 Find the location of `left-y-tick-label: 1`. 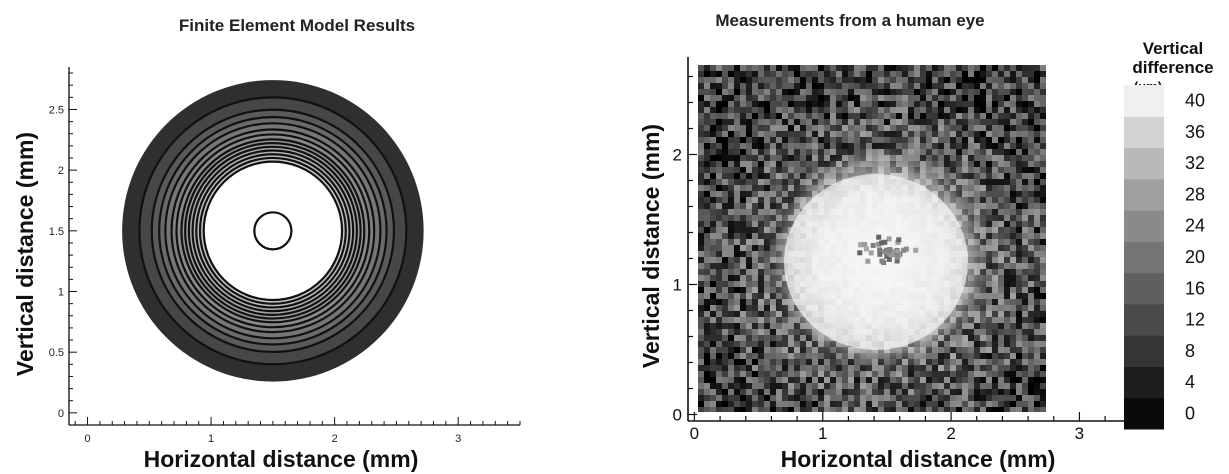

left-y-tick-label: 1 is located at coordinates (61, 293).